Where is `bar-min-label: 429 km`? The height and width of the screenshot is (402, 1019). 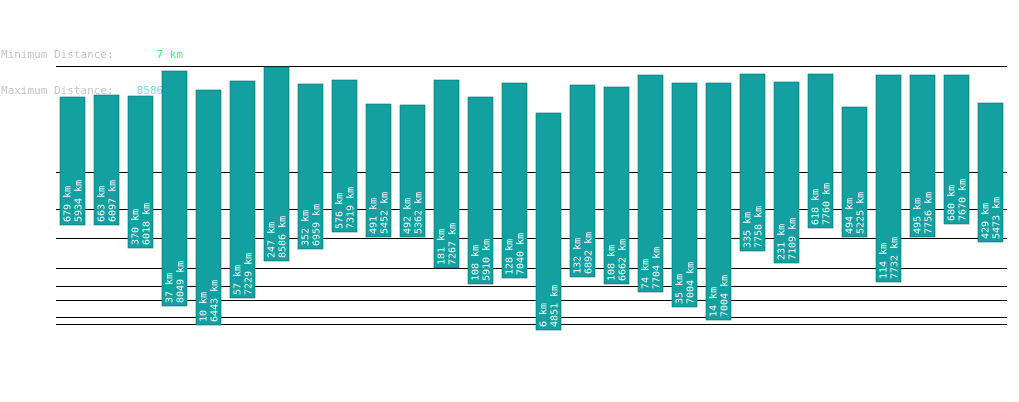 bar-min-label: 429 km is located at coordinates (986, 221).